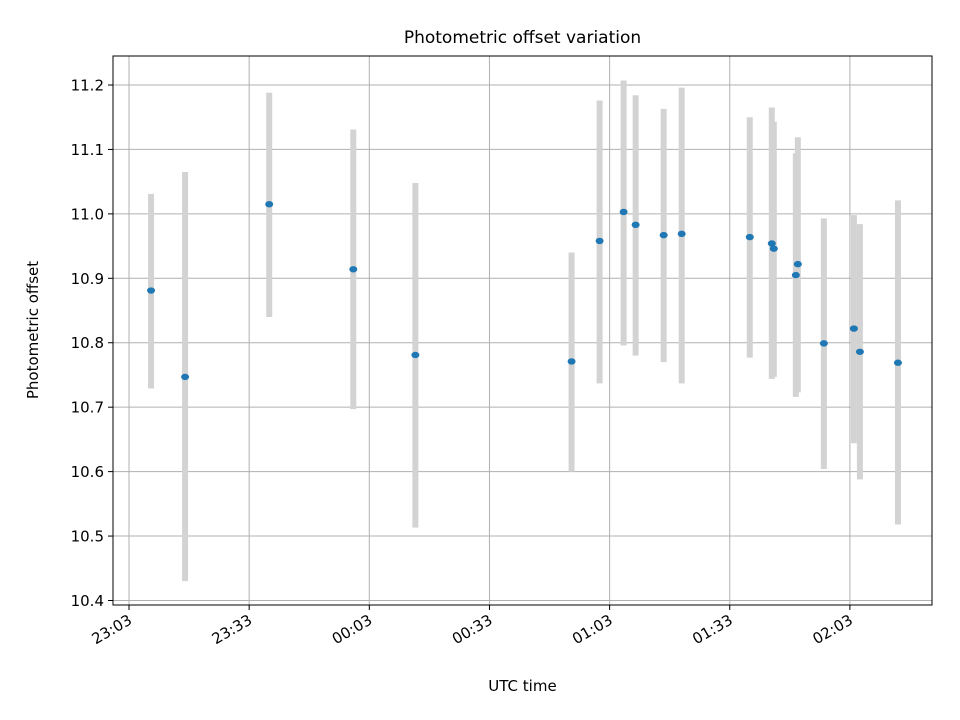  What do you see at coordinates (87, 343) in the screenshot?
I see `y-tick-label: 10.8` at bounding box center [87, 343].